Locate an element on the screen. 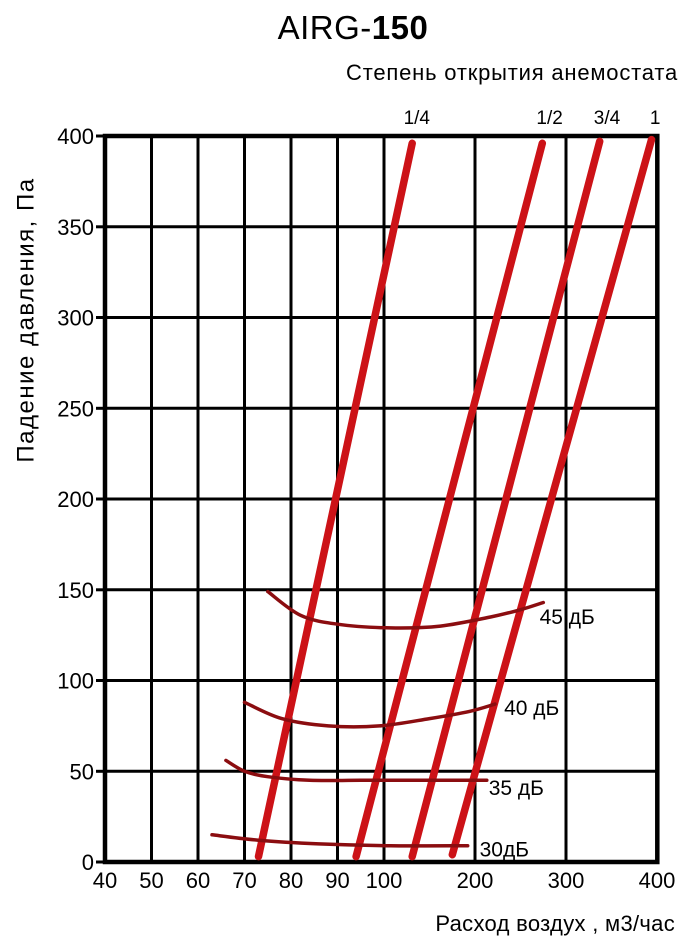 The height and width of the screenshot is (950, 700). x-tick-label: 200 is located at coordinates (475, 880).